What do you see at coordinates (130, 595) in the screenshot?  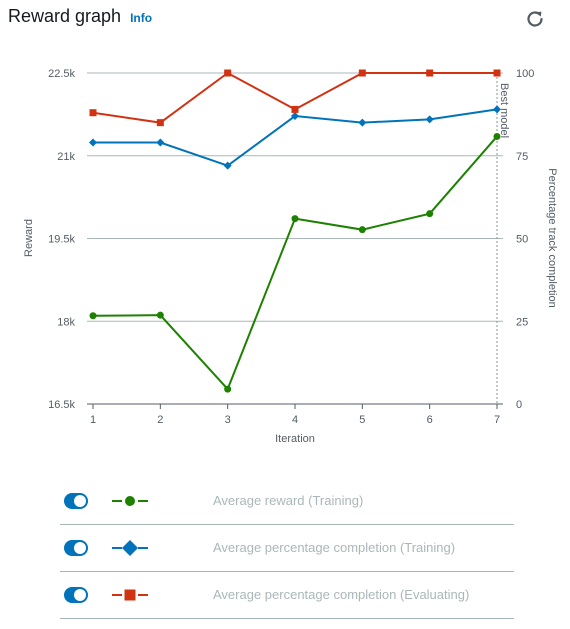 I see `legend-marker-square-icon` at bounding box center [130, 595].